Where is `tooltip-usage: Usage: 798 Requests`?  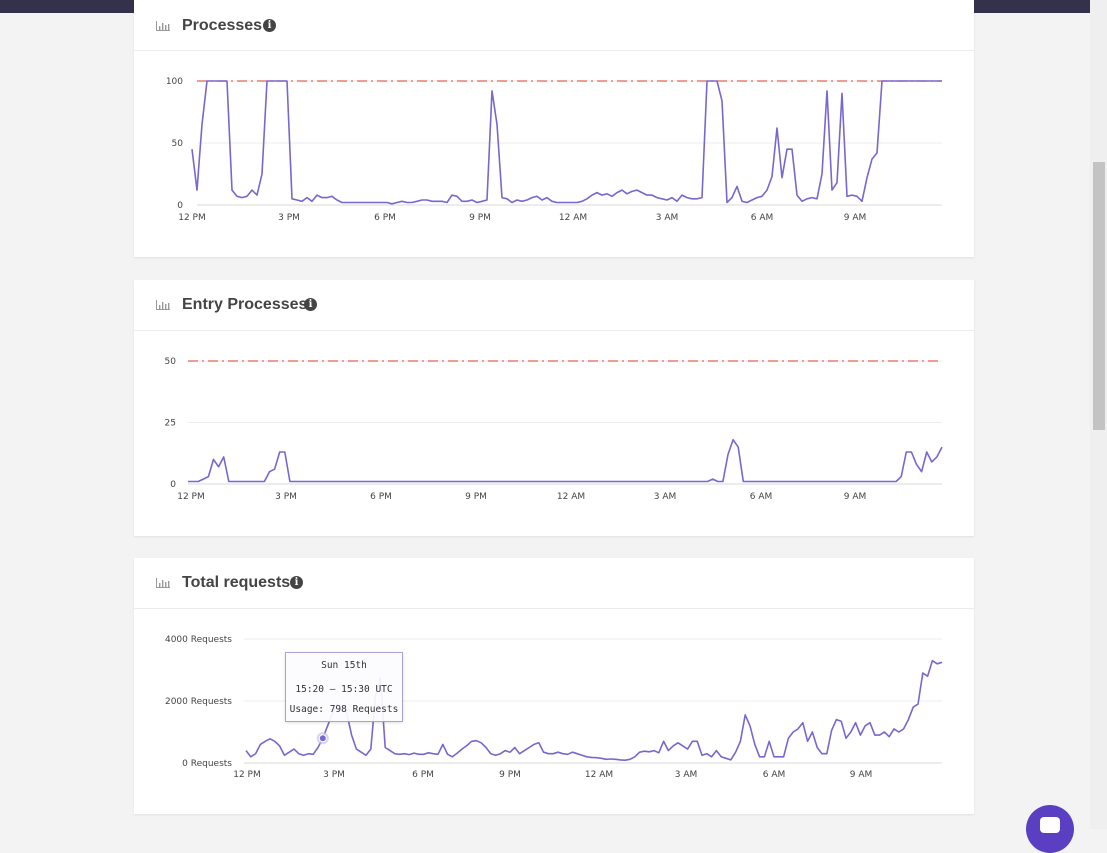 tooltip-usage: Usage: 798 Requests is located at coordinates (344, 709).